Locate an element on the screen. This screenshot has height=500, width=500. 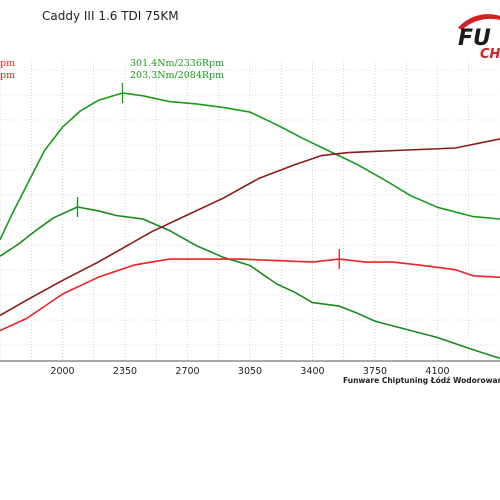
x-tick-labels: 2000 2350 2700 3050 3400 3750 4100 is located at coordinates (249, 371).